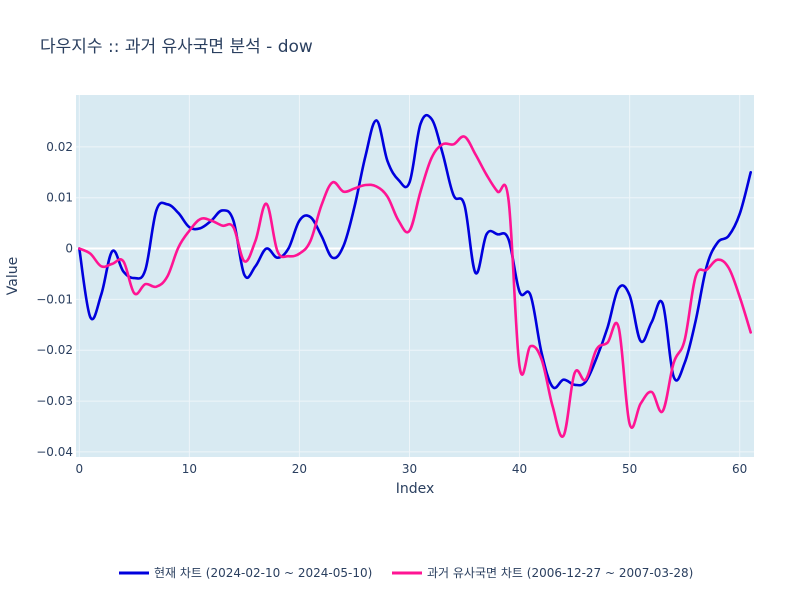 Image resolution: width=800 pixels, height=600 pixels. I want to click on x-tick-label: 20, so click(299, 469).